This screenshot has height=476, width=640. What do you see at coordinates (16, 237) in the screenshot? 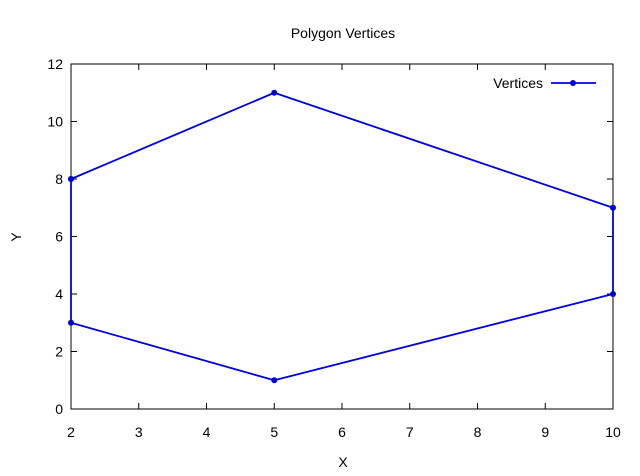
I see `y-axis-label: Y` at bounding box center [16, 237].